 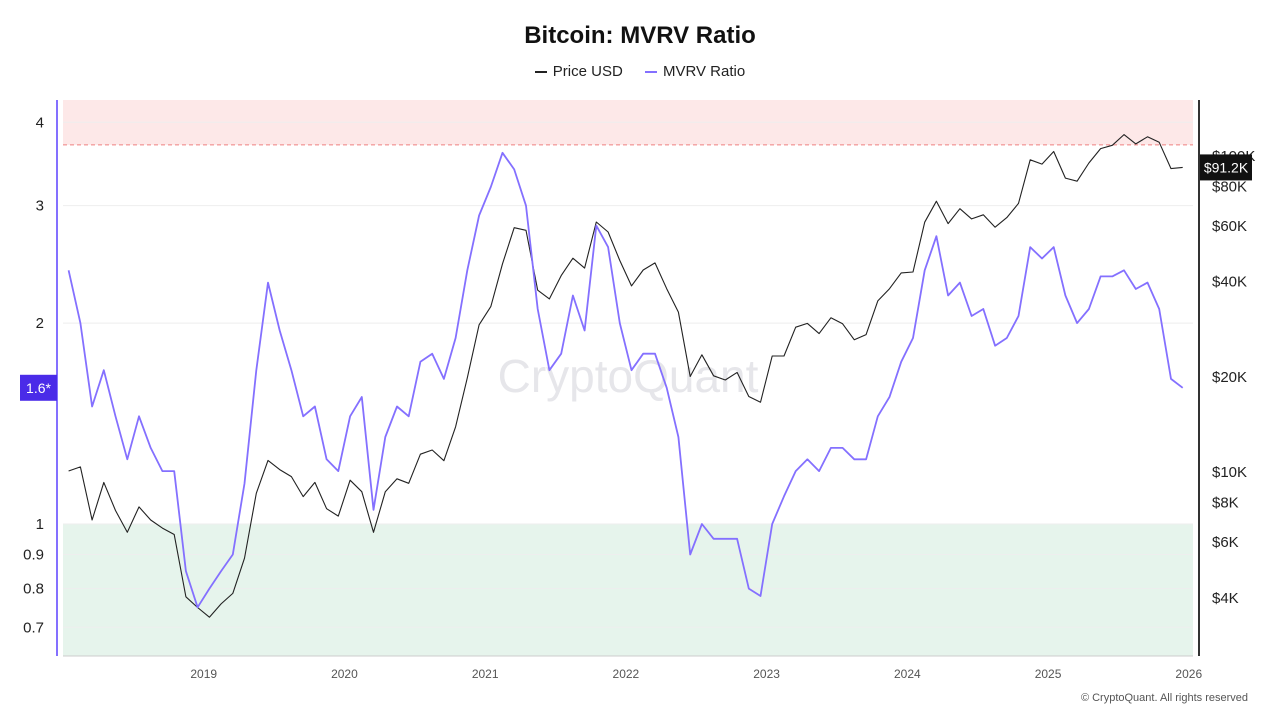 What do you see at coordinates (766, 674) in the screenshot?
I see `x-axis-tick-label: 2023` at bounding box center [766, 674].